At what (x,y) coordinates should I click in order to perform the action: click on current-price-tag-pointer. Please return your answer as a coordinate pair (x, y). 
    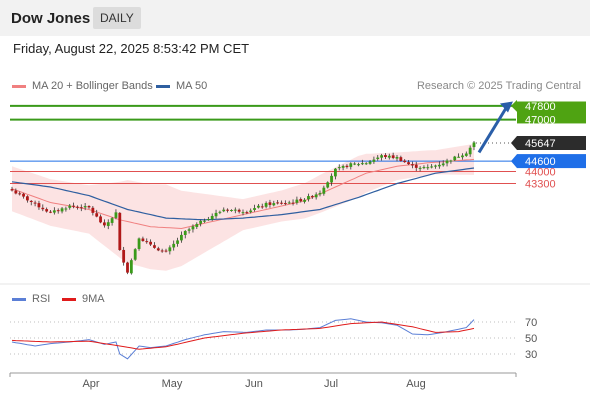
    Looking at the image, I should click on (514, 143).